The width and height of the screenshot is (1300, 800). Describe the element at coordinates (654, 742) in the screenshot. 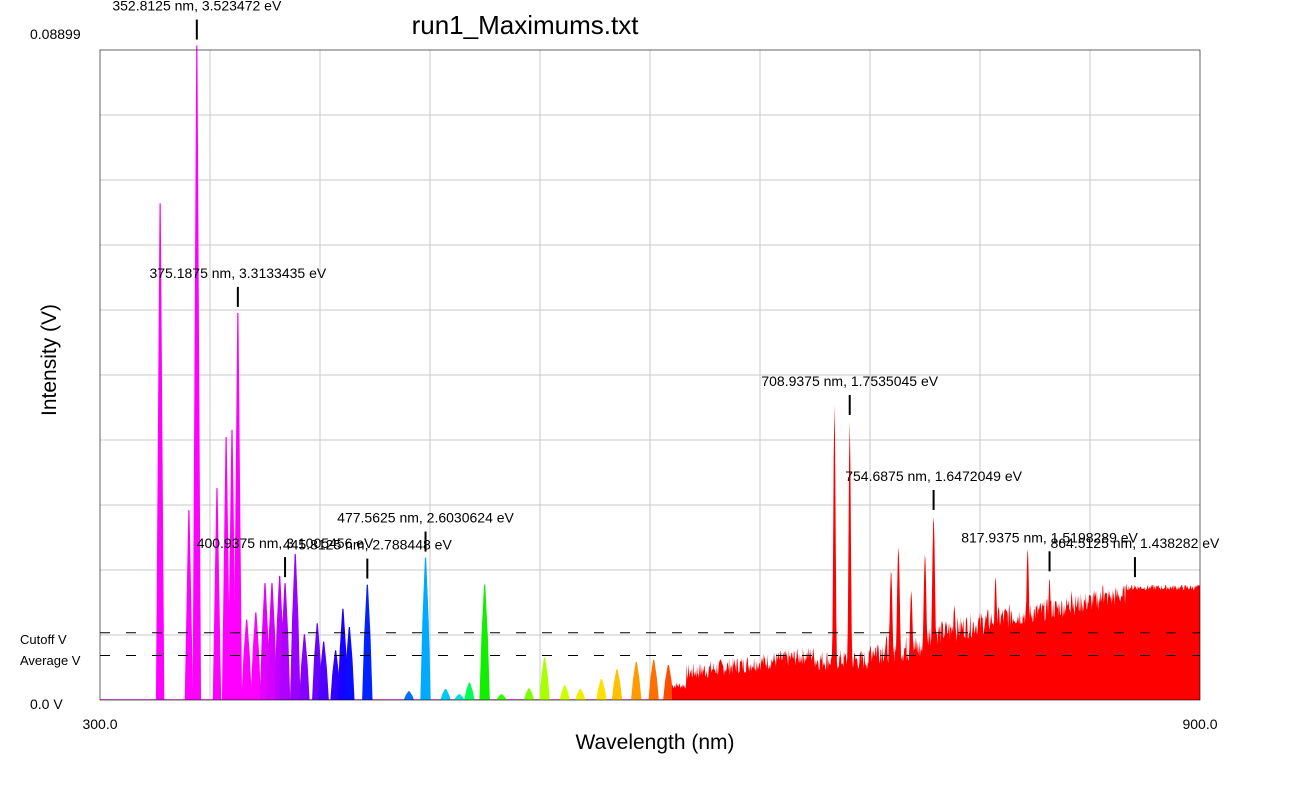

I see `x-axis-label: Wavelength (nm)` at that location.